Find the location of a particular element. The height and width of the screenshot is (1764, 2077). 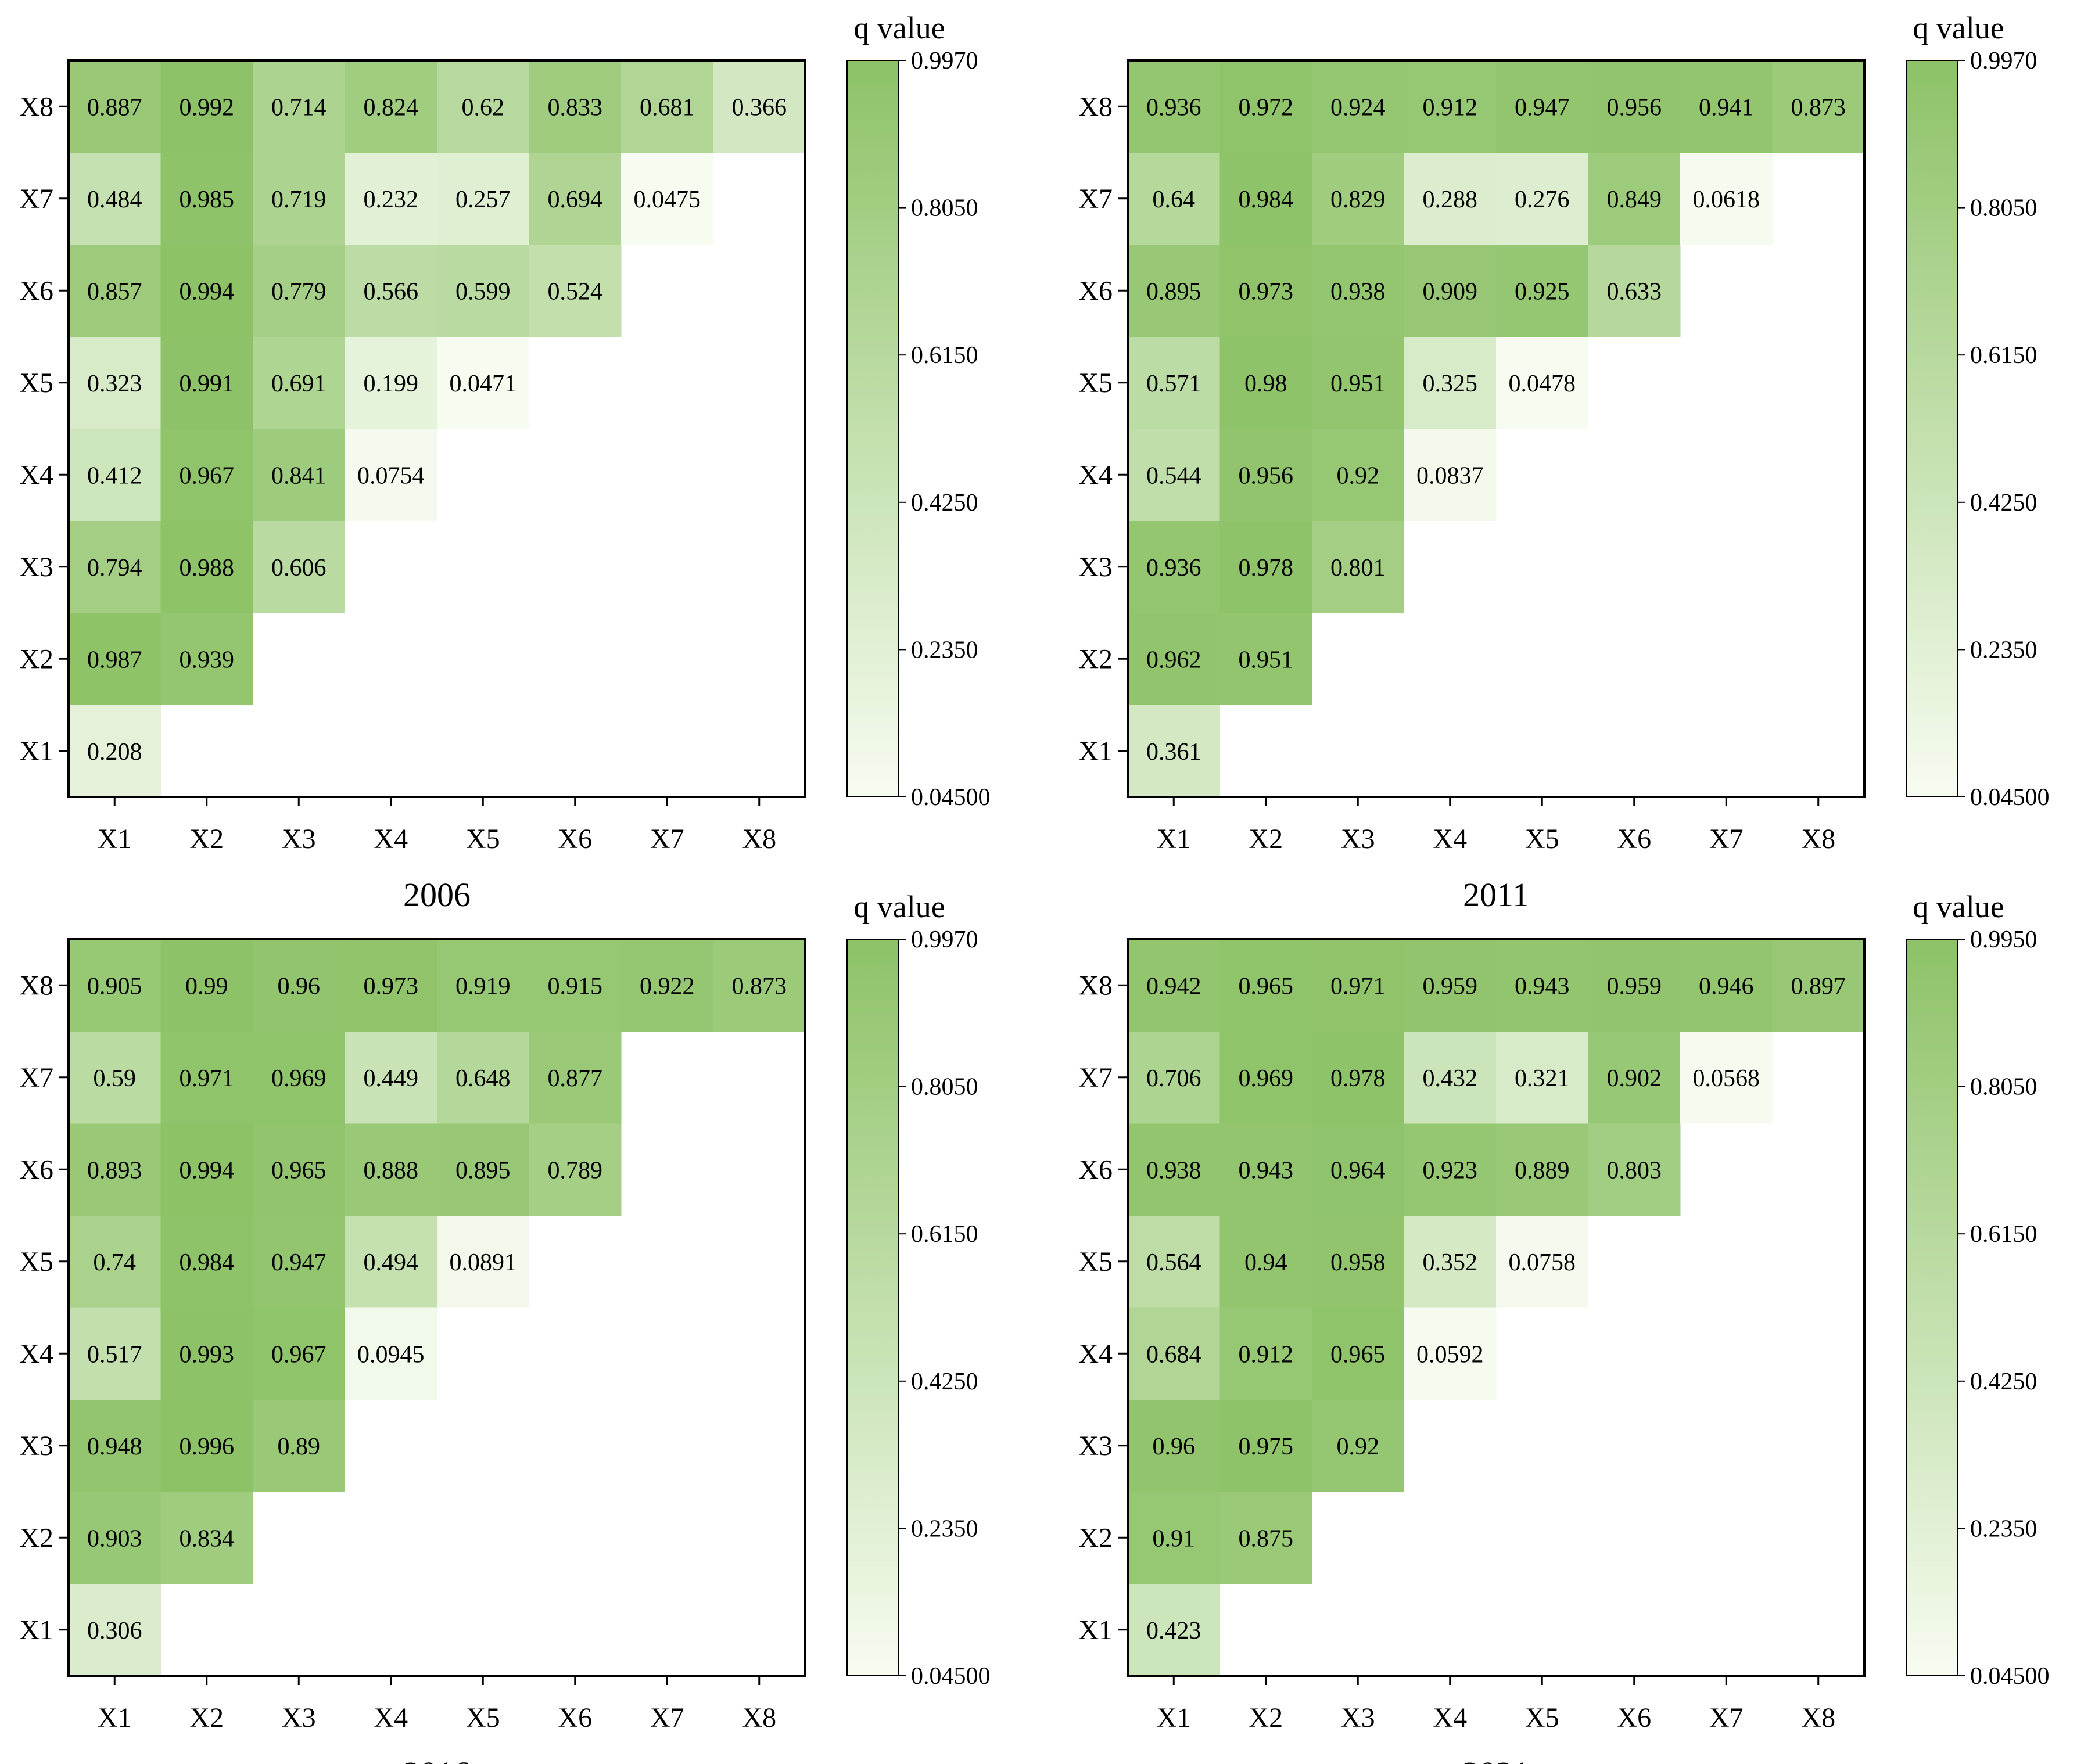

cell-value-label: 0.276 is located at coordinates (1542, 199).